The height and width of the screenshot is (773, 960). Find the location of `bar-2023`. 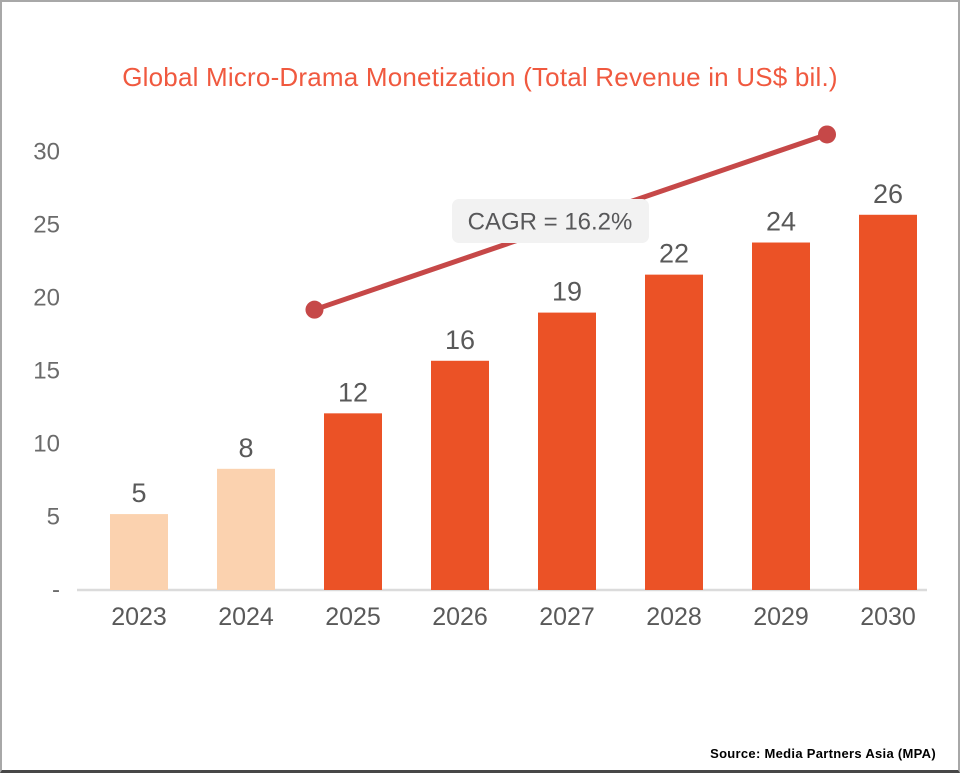

bar-2023 is located at coordinates (139, 552).